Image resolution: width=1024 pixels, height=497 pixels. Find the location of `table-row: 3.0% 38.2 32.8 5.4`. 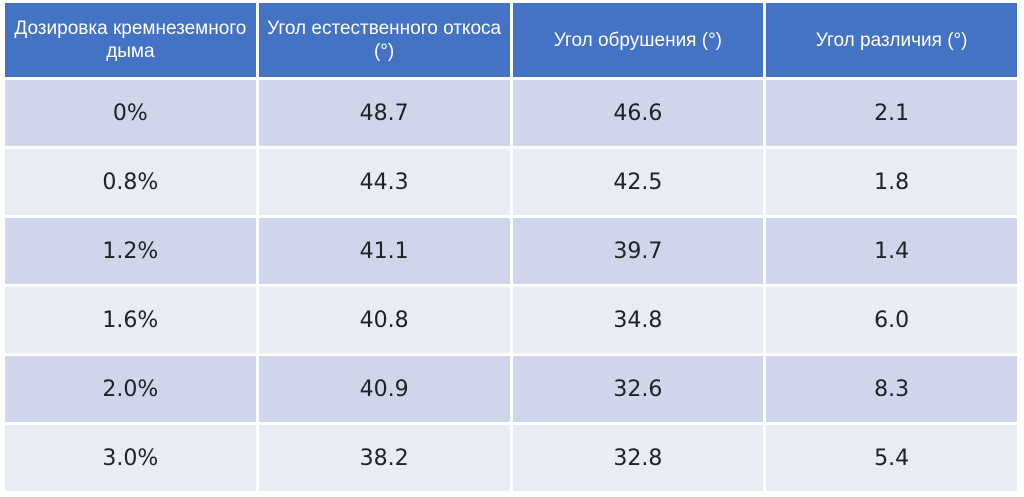

table-row: 3.0% 38.2 32.8 5.4 is located at coordinates (511, 458).